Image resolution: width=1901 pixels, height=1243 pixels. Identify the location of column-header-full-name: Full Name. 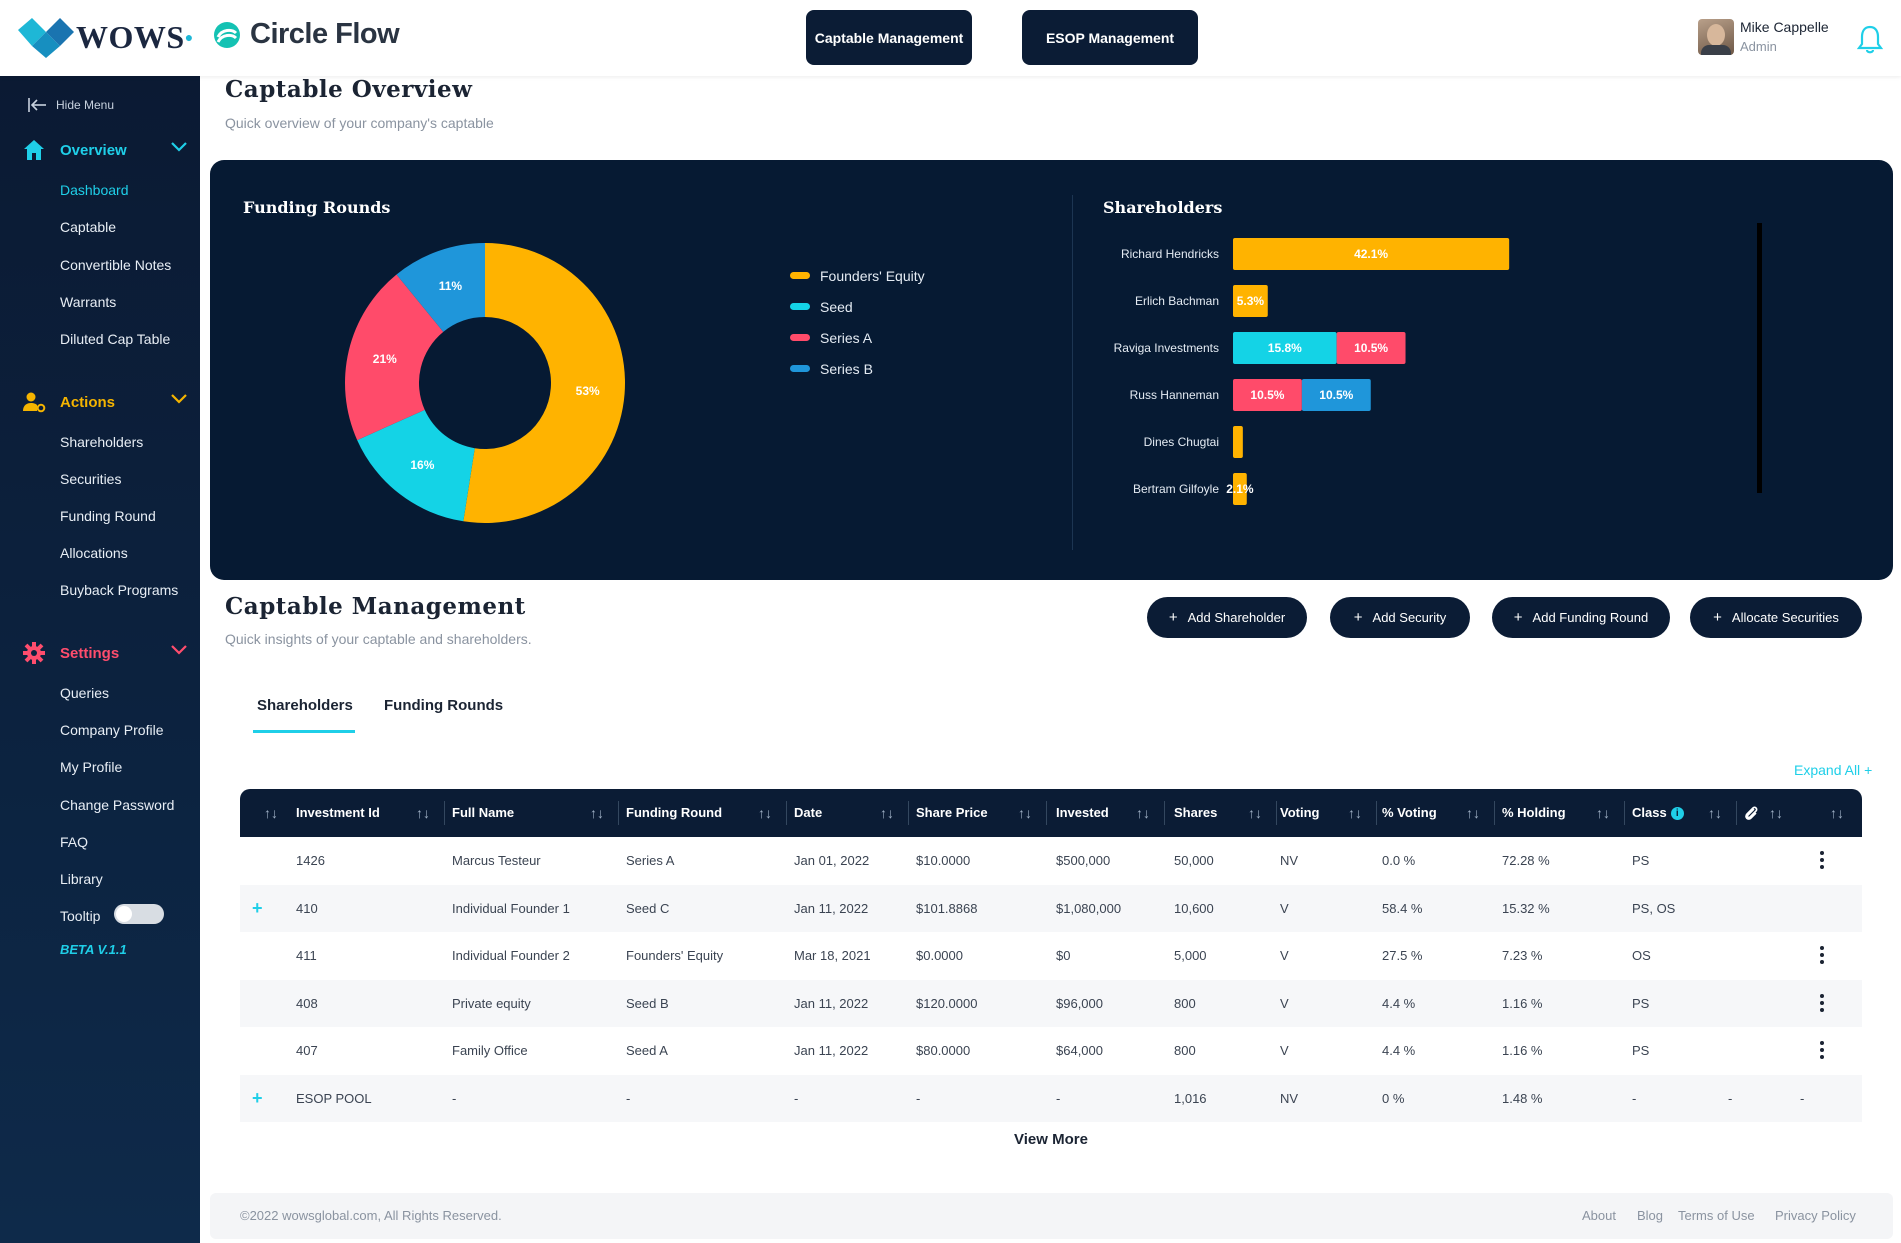
(483, 813).